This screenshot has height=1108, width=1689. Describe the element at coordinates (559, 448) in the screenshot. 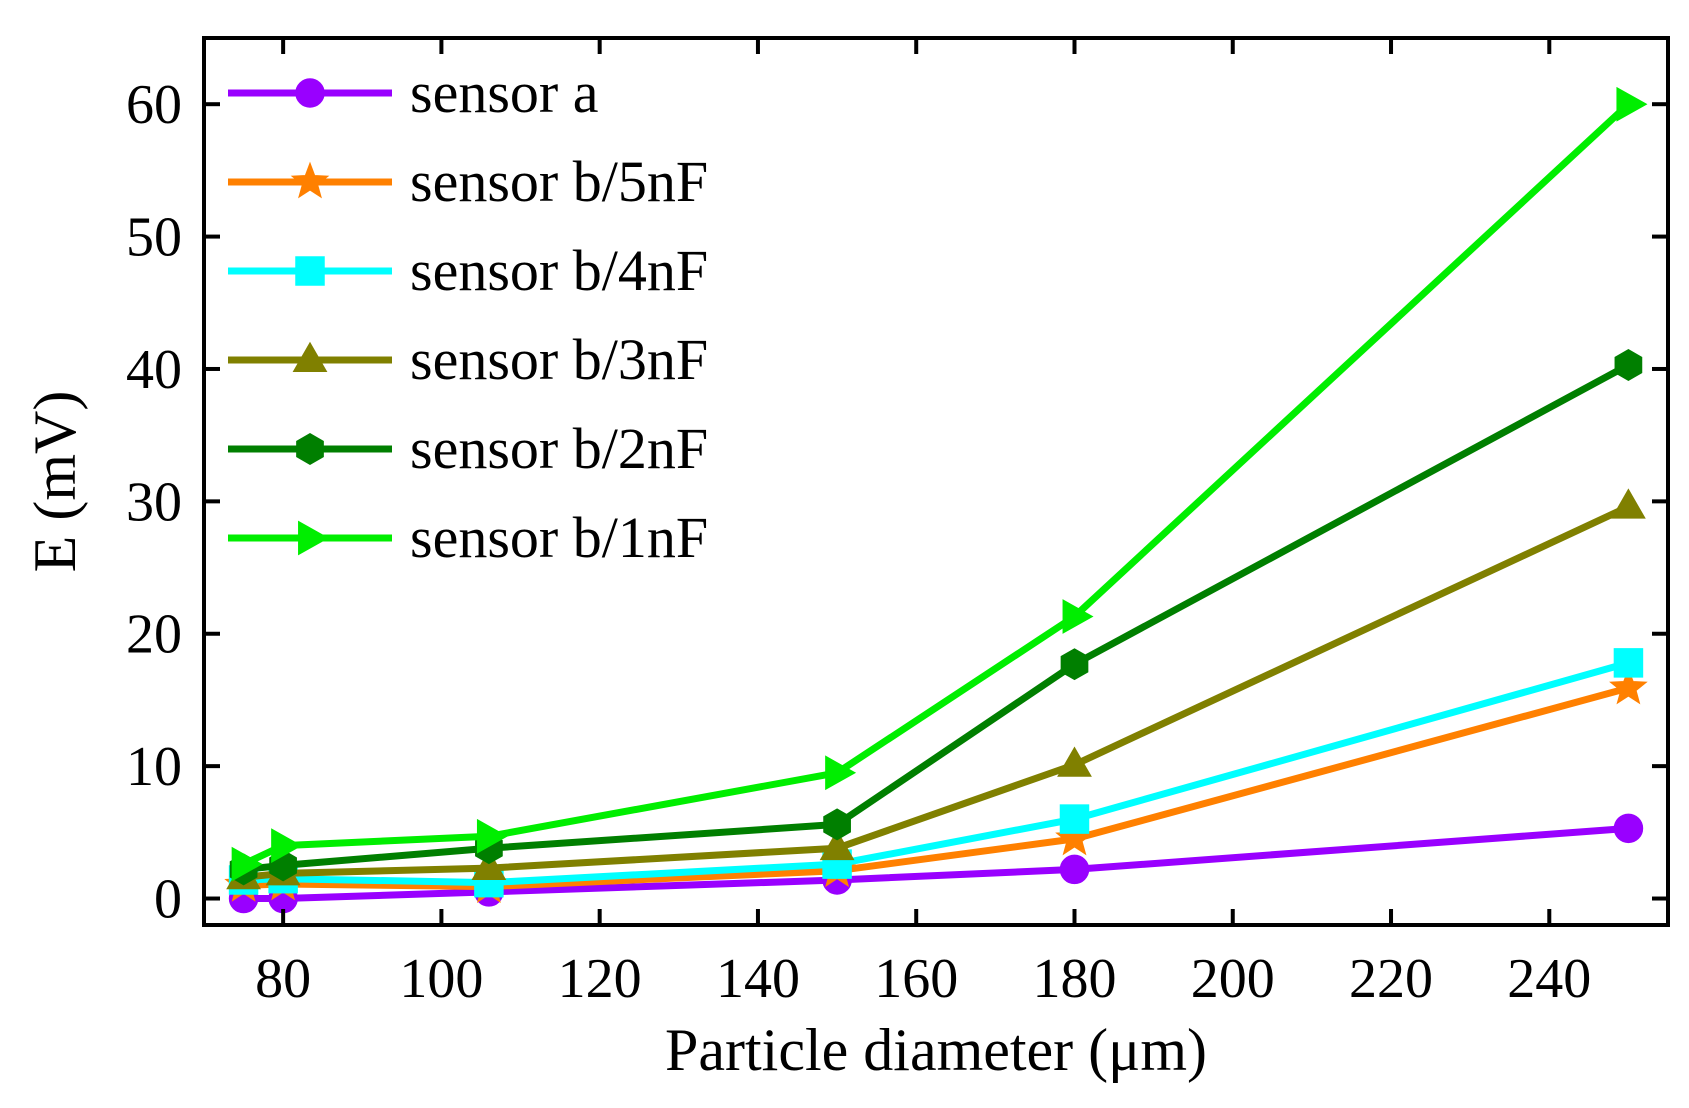

I see `legend-label: sensor b/2nF` at that location.